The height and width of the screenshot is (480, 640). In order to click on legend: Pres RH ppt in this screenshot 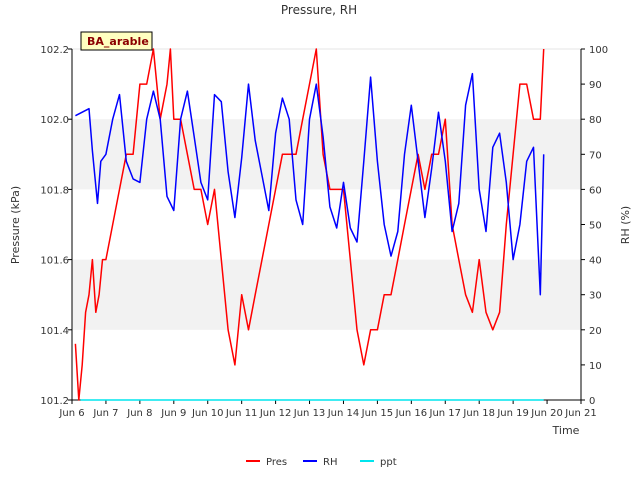, I will do `click(321, 462)`.